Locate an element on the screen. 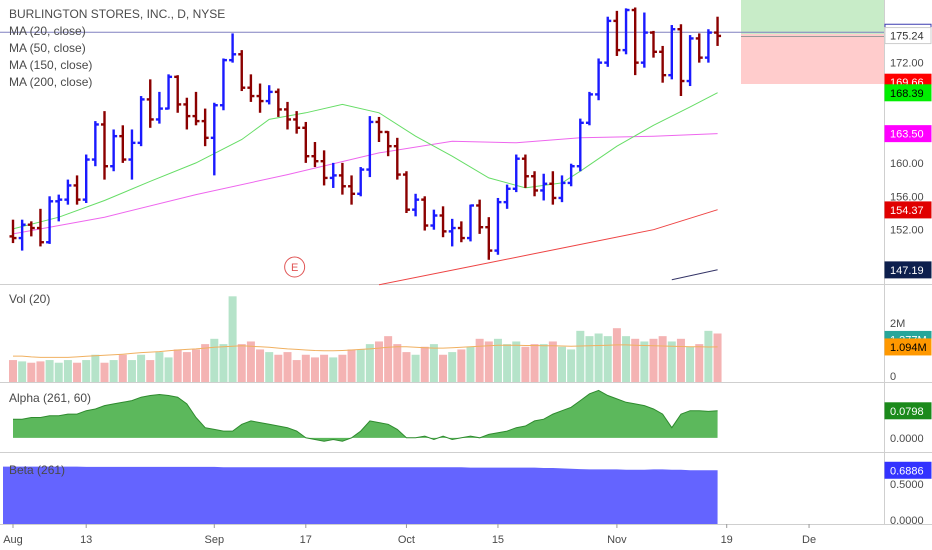  earnings-marker-label: E is located at coordinates (294, 268).